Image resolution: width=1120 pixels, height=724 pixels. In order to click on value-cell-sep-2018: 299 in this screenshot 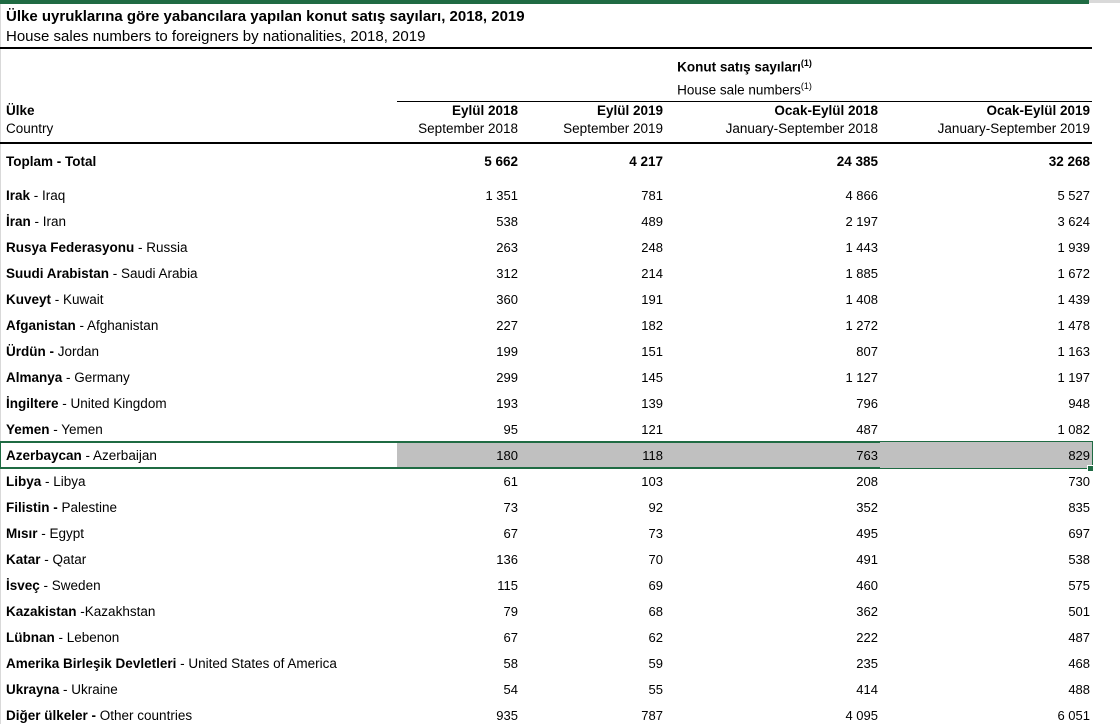, I will do `click(507, 377)`.